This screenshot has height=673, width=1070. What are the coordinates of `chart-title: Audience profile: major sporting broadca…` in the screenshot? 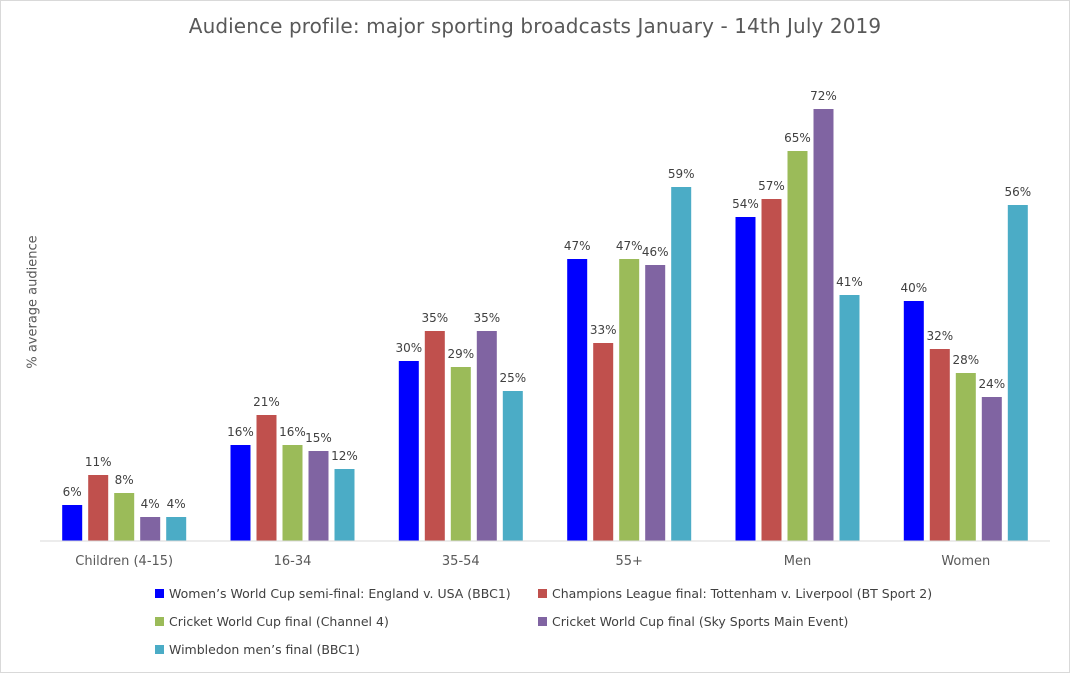 It's located at (535, 26).